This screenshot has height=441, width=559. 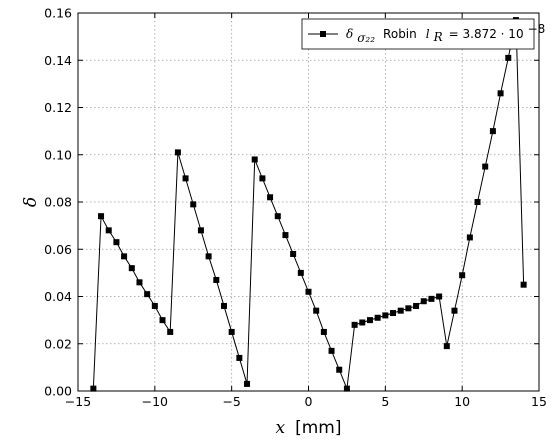 I want to click on x-axis-label: x [mm], so click(x=309, y=428).